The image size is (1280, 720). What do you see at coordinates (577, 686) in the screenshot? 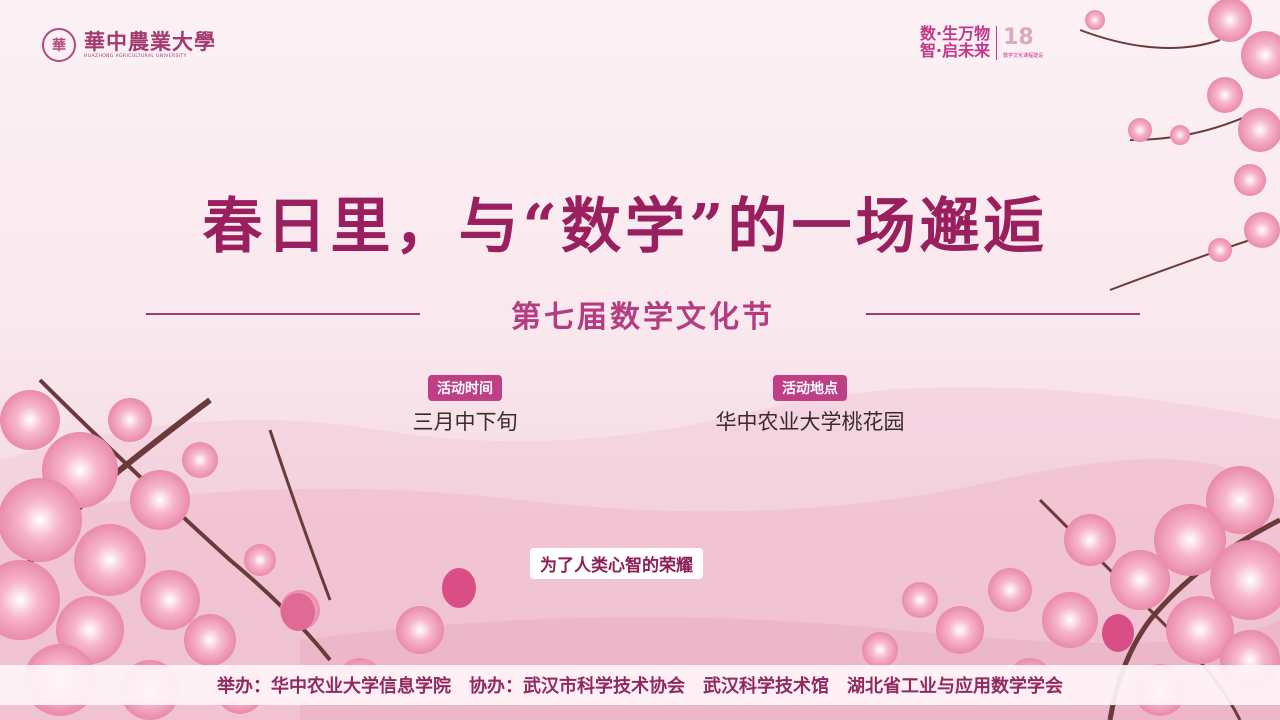
I see `co-organizer: 协办：武汉市科学技术协会` at bounding box center [577, 686].